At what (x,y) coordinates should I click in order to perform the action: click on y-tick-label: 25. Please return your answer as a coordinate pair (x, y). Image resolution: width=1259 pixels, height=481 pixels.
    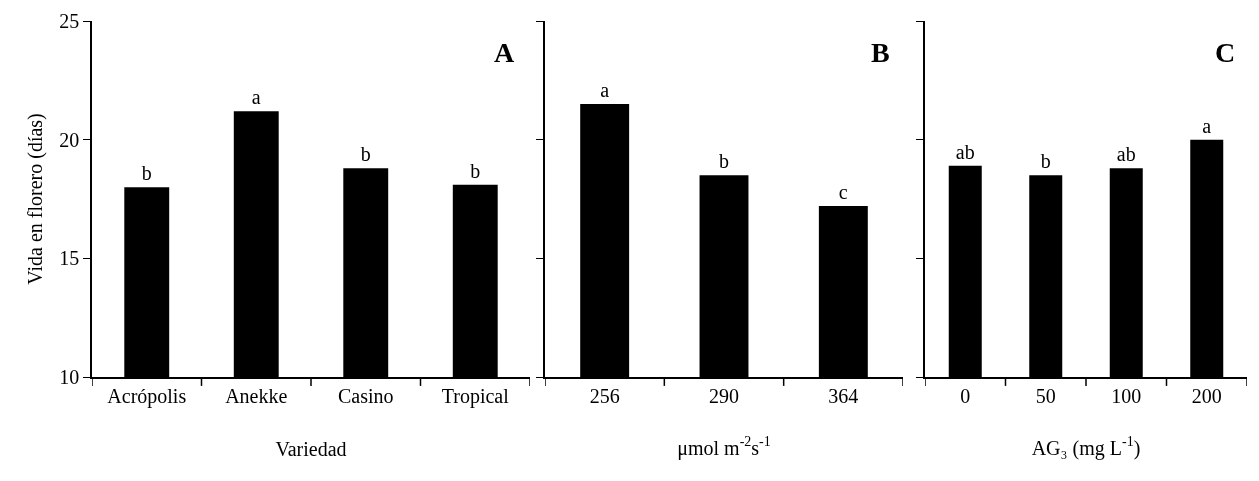
    Looking at the image, I should click on (69, 21).